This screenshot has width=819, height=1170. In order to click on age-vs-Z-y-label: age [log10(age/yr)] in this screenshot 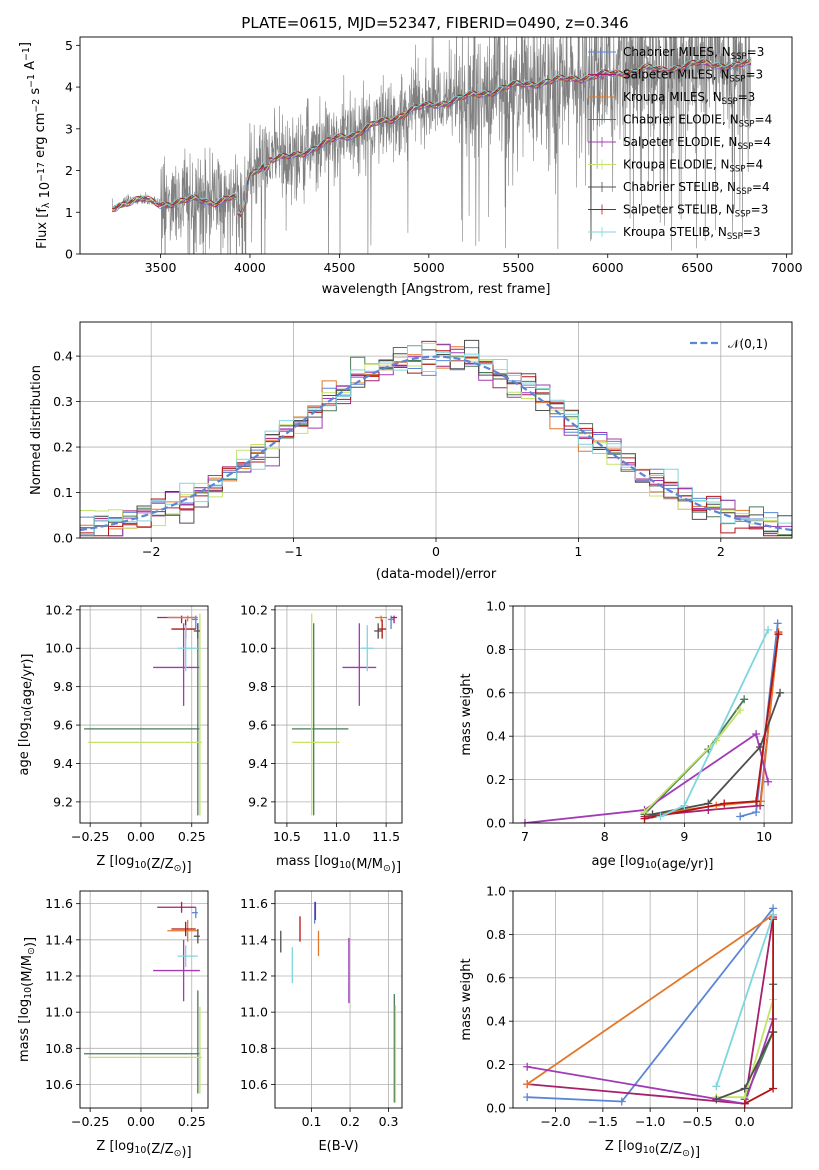, I will do `click(26, 714)`.